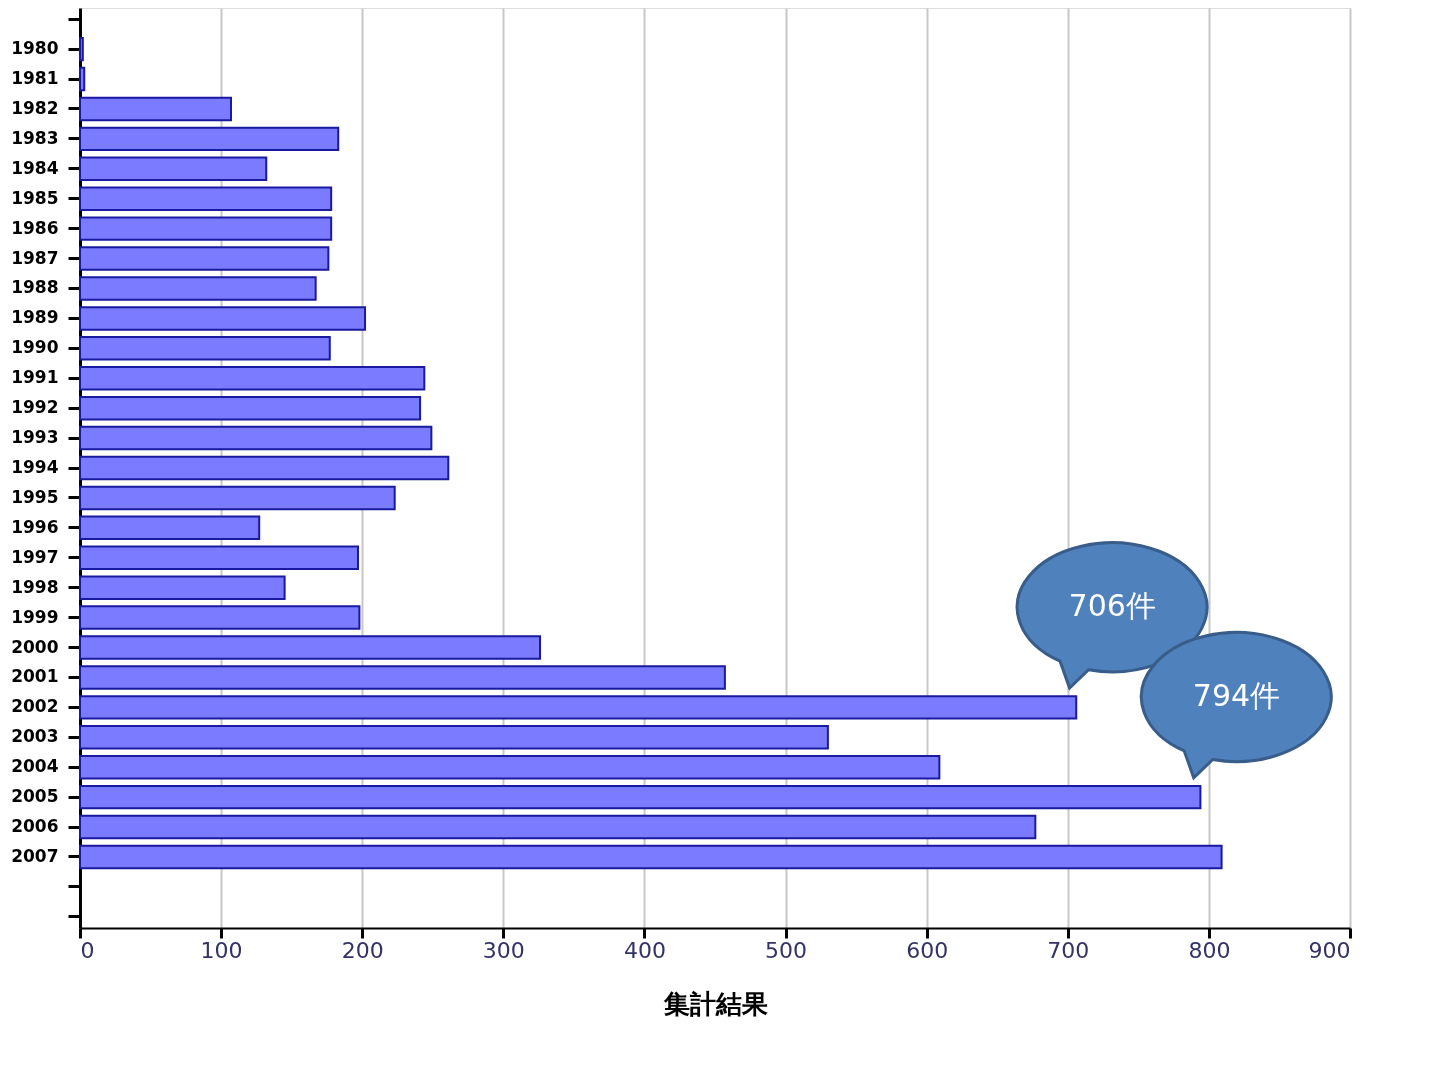 This screenshot has height=1086, width=1431. Describe the element at coordinates (1236, 696) in the screenshot. I see `annotation: 794件` at that location.